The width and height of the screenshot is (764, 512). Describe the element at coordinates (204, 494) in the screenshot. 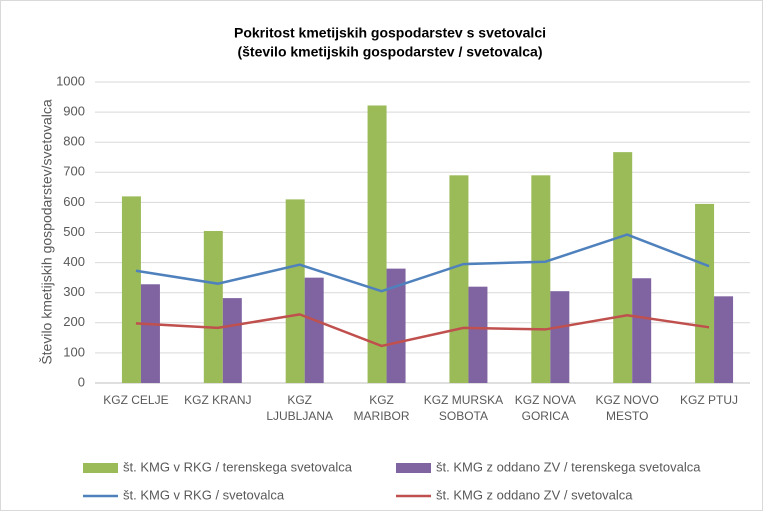

I see `legend-label: št. KMG v RKG / svetovalca` at that location.